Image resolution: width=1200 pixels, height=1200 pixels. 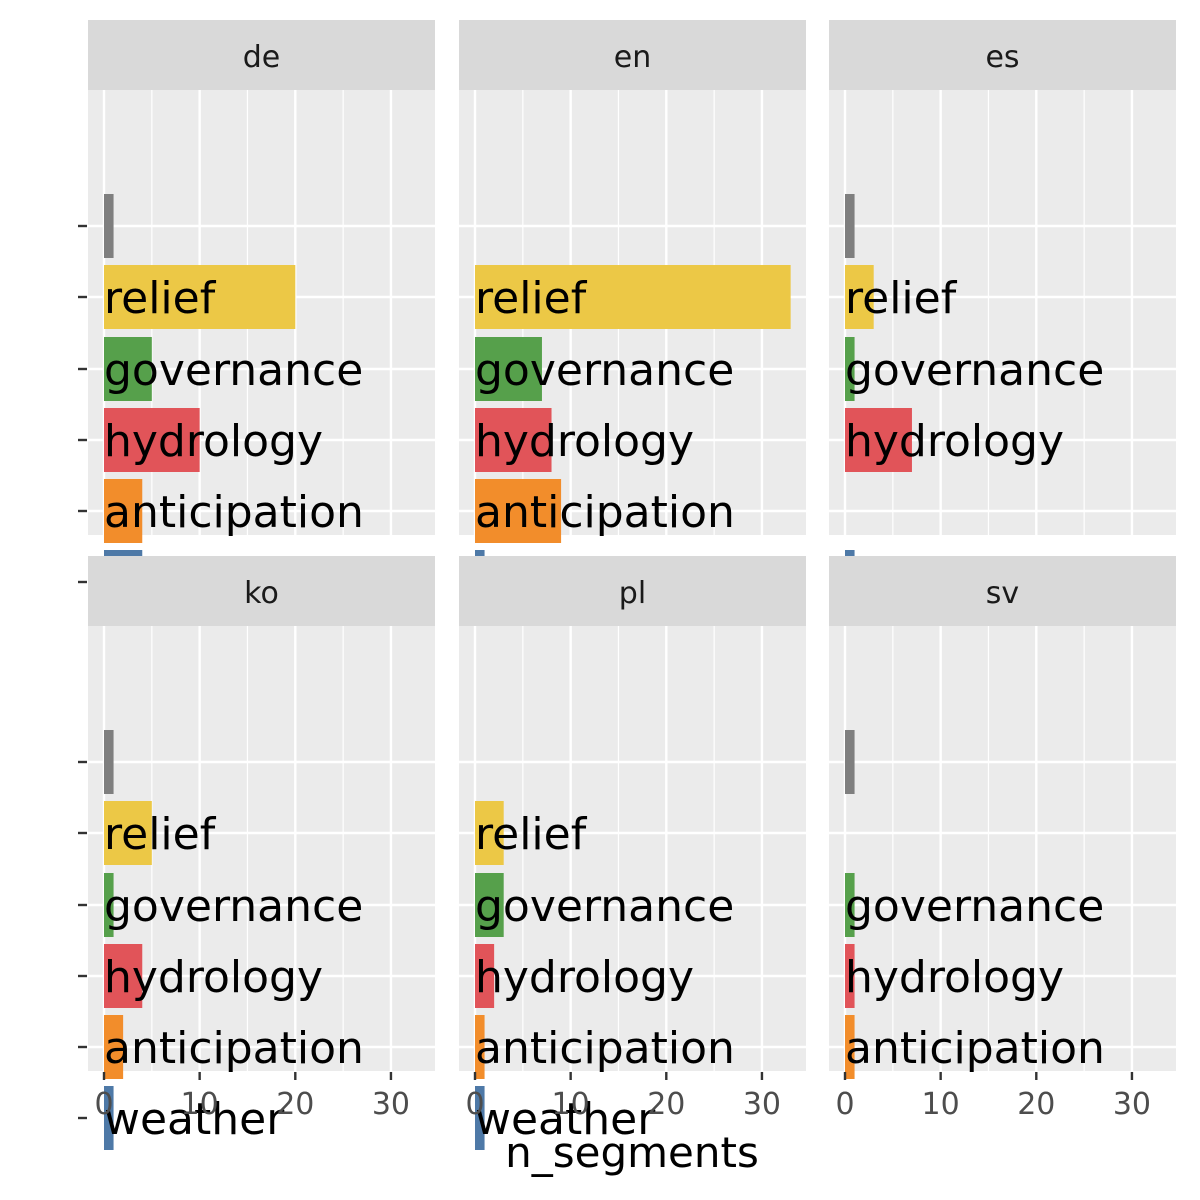 I want to click on facet-strip-label: ko, so click(x=261, y=593).